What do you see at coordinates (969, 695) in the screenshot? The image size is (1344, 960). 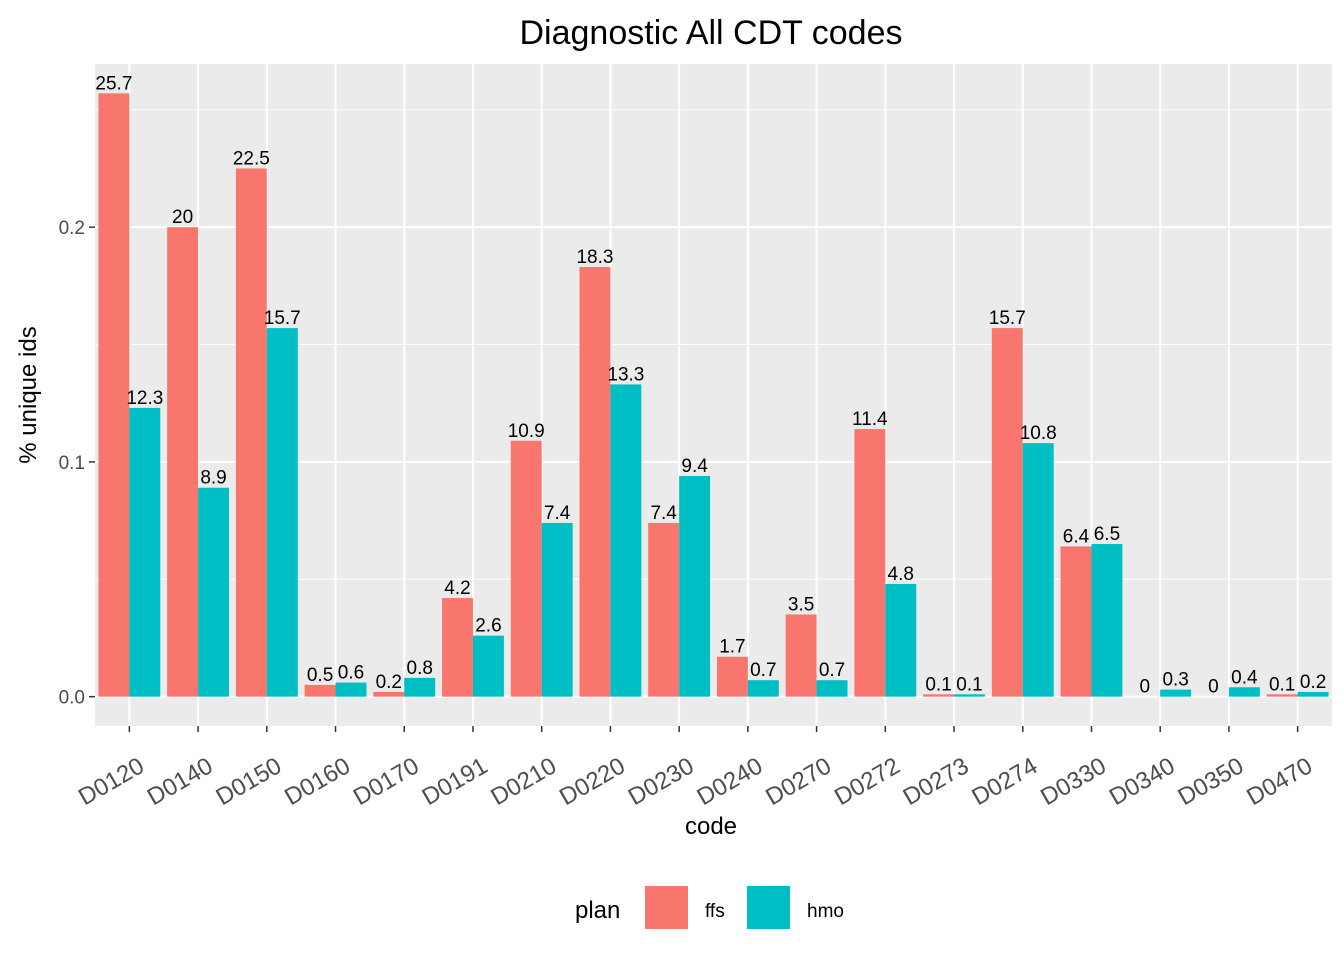 I see `bar-hmo-D0273` at bounding box center [969, 695].